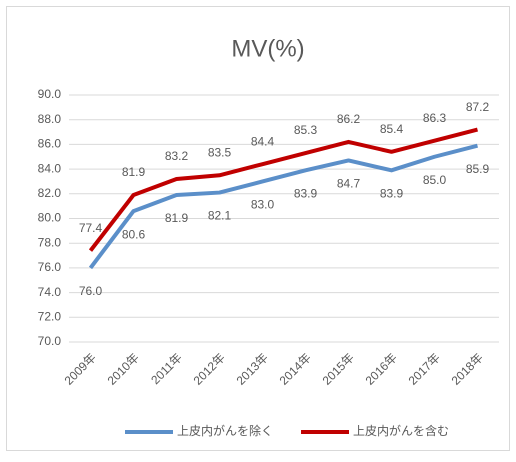 The width and height of the screenshot is (516, 462). What do you see at coordinates (306, 130) in the screenshot?
I see `data-label: 85.3` at bounding box center [306, 130].